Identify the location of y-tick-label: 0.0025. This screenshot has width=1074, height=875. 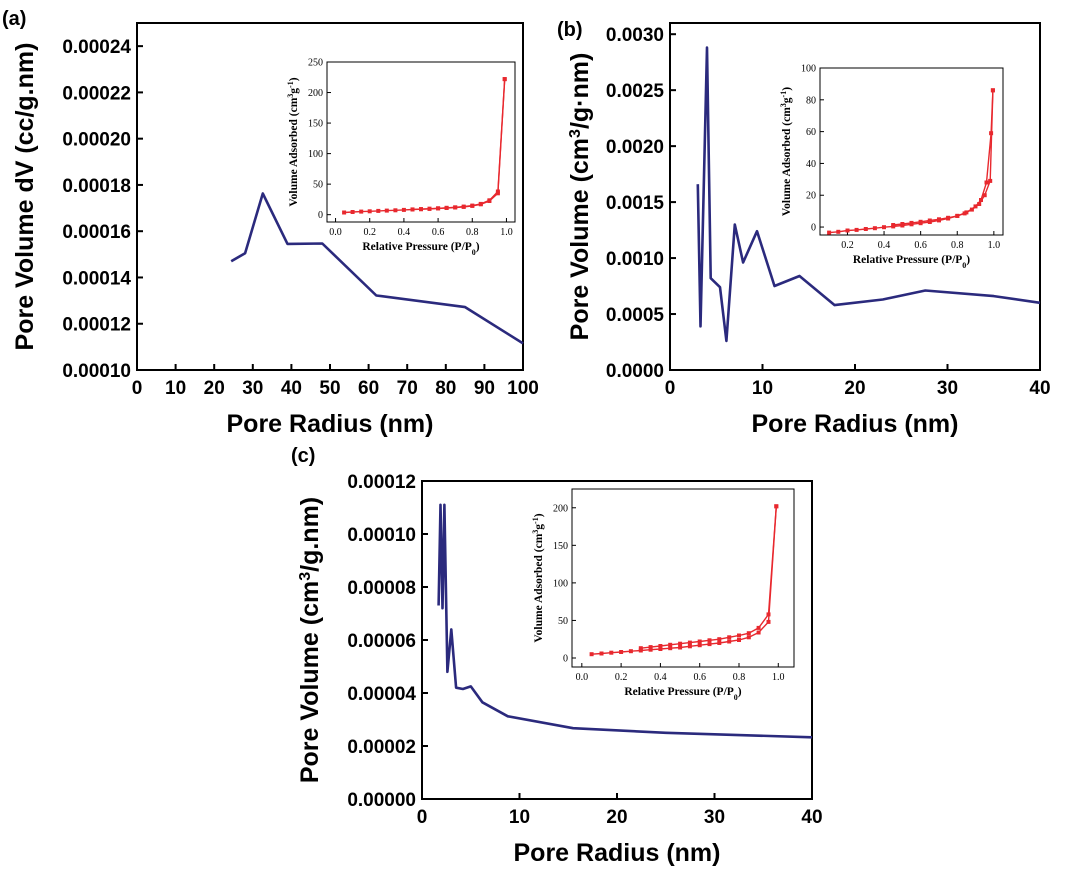
(635, 91).